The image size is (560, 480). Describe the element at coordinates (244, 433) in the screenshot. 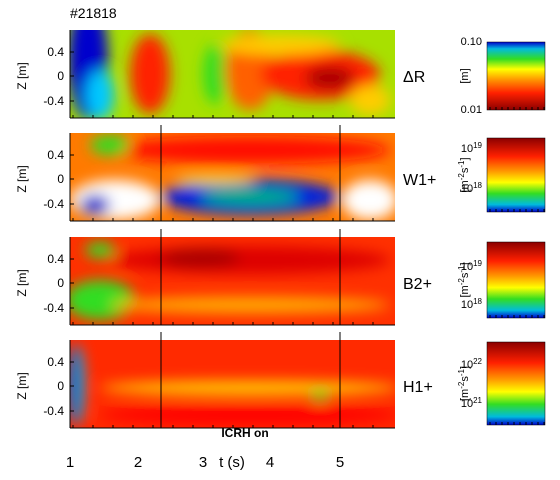

I see `annotation: ICRH on` at that location.